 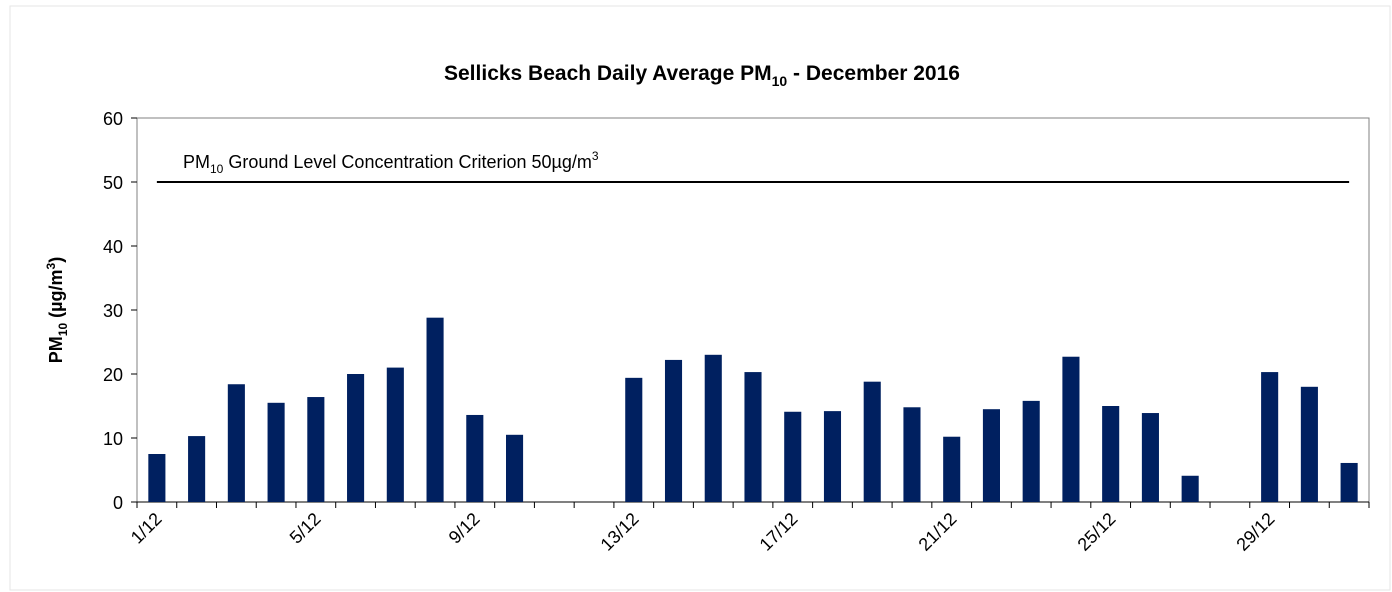 I want to click on label-part: ), so click(x=56, y=260).